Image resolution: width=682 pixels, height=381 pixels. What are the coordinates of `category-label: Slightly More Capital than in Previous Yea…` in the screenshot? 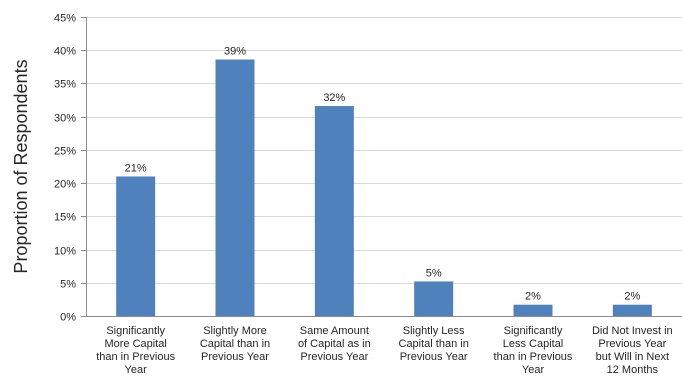 It's located at (235, 344).